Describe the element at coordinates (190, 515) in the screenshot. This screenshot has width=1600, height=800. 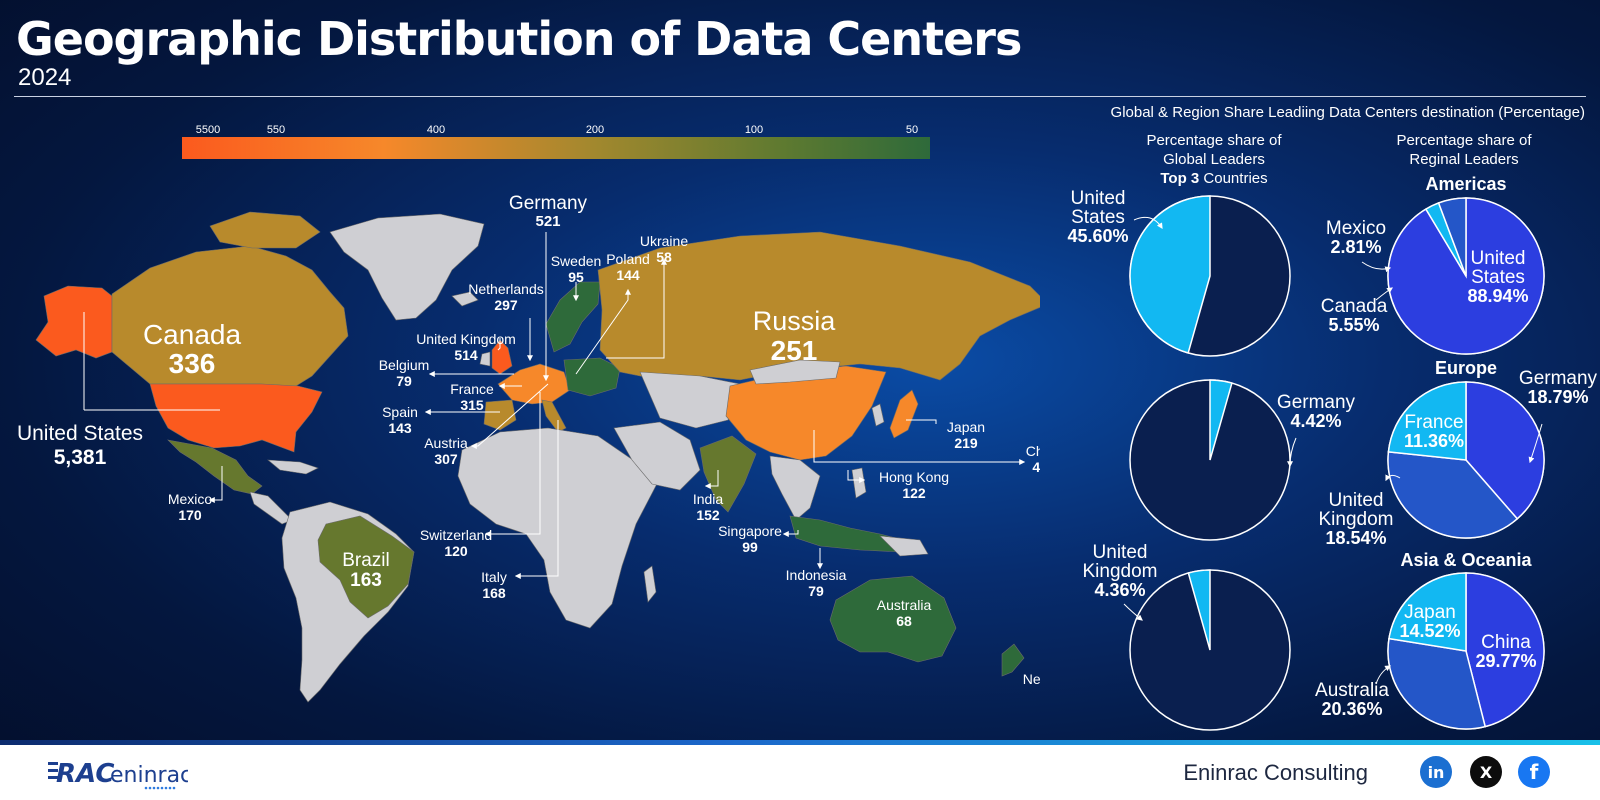
I see `country-value: 170` at that location.